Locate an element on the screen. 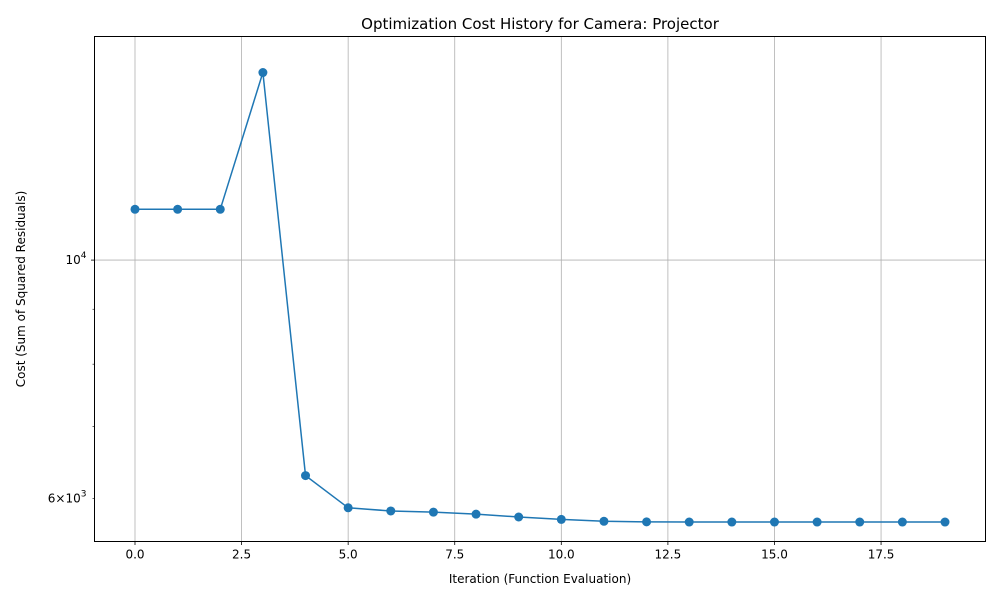 The image size is (1000, 600). x-tick-label: 5.0 is located at coordinates (348, 555).